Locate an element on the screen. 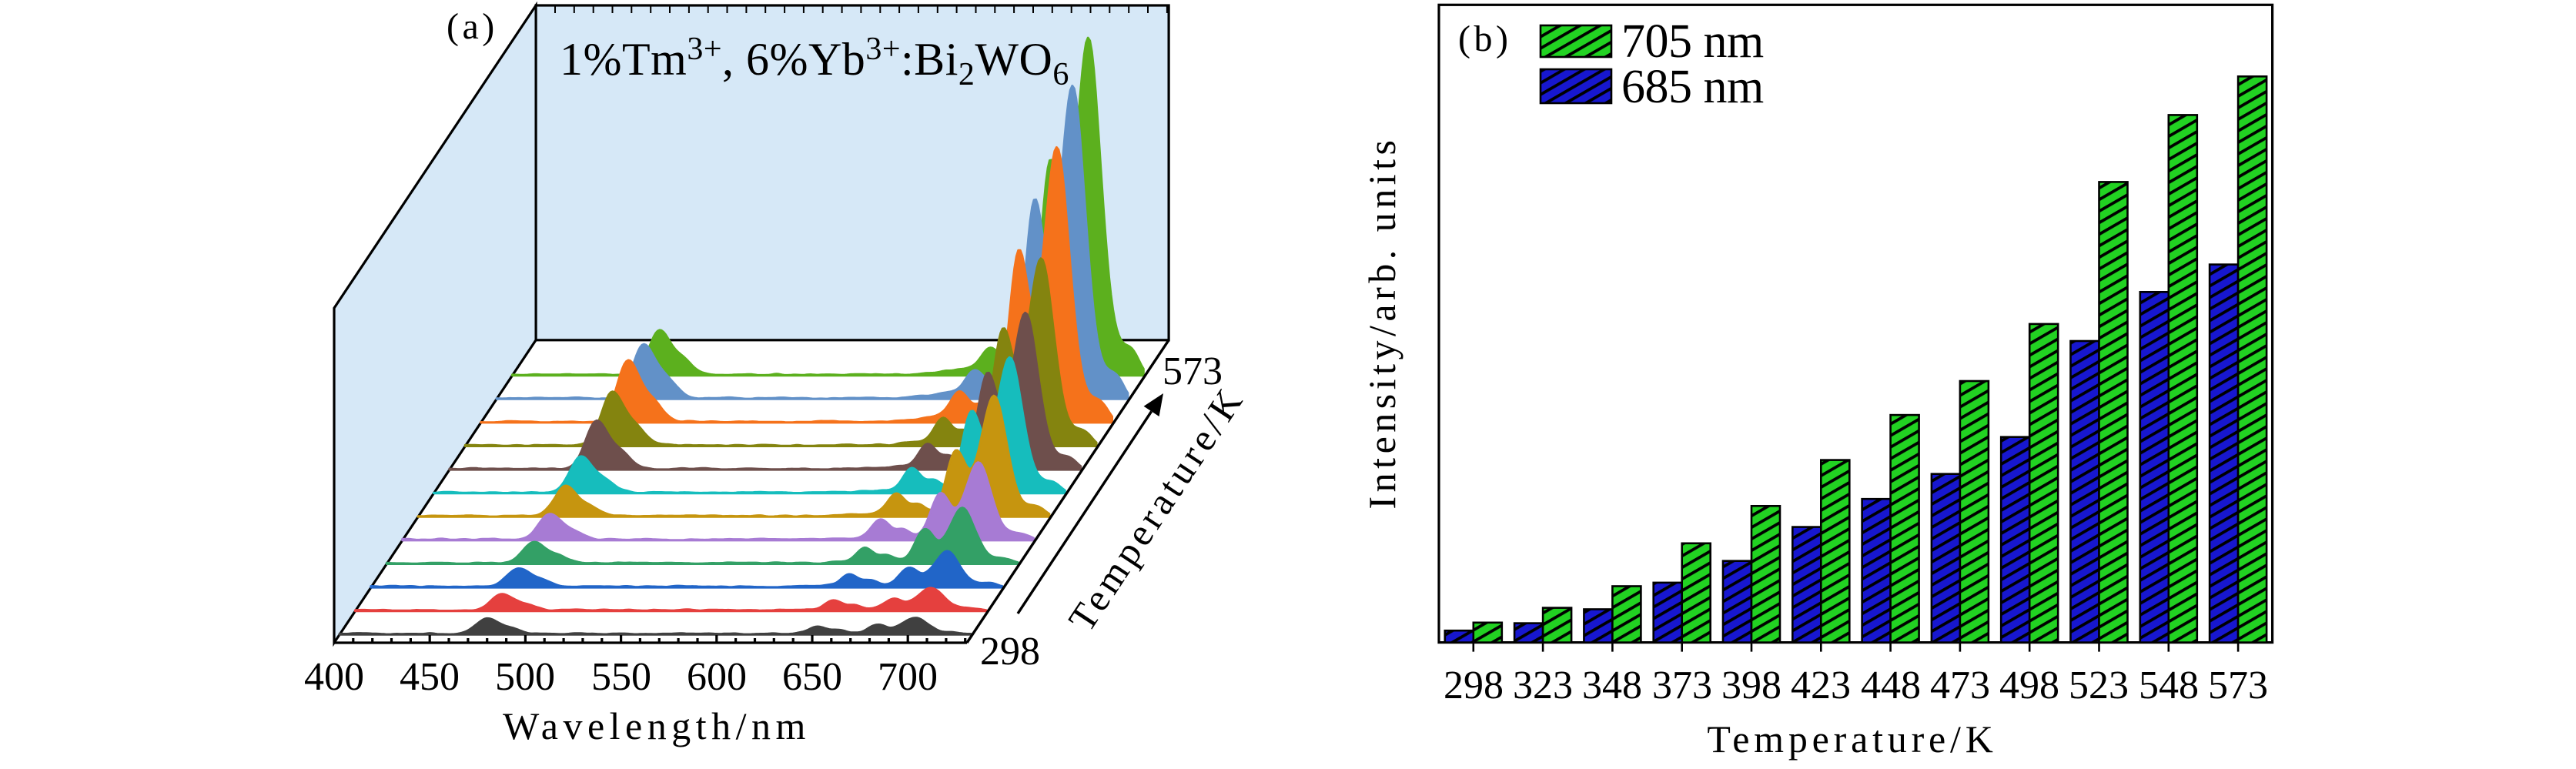 The width and height of the screenshot is (2576, 769). svg-text: 548 is located at coordinates (2169, 685).